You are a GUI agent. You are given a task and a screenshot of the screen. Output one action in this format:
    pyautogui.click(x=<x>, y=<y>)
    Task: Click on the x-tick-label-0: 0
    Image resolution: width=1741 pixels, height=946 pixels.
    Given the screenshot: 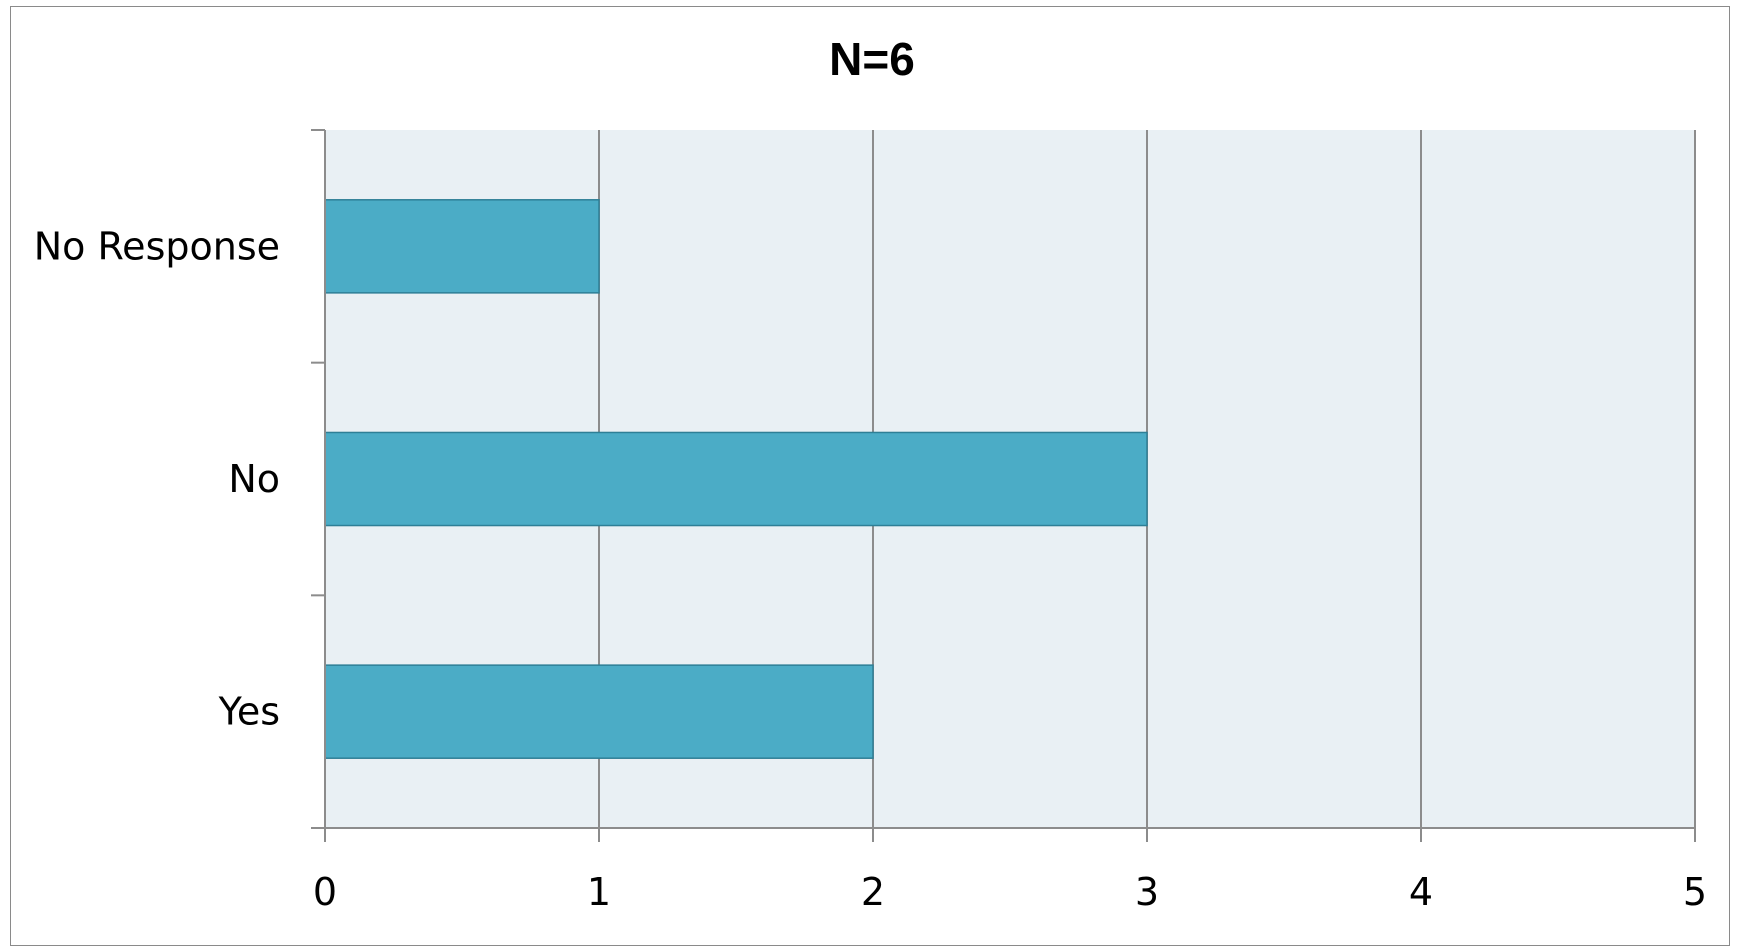 What is the action you would take?
    pyautogui.click(x=325, y=892)
    